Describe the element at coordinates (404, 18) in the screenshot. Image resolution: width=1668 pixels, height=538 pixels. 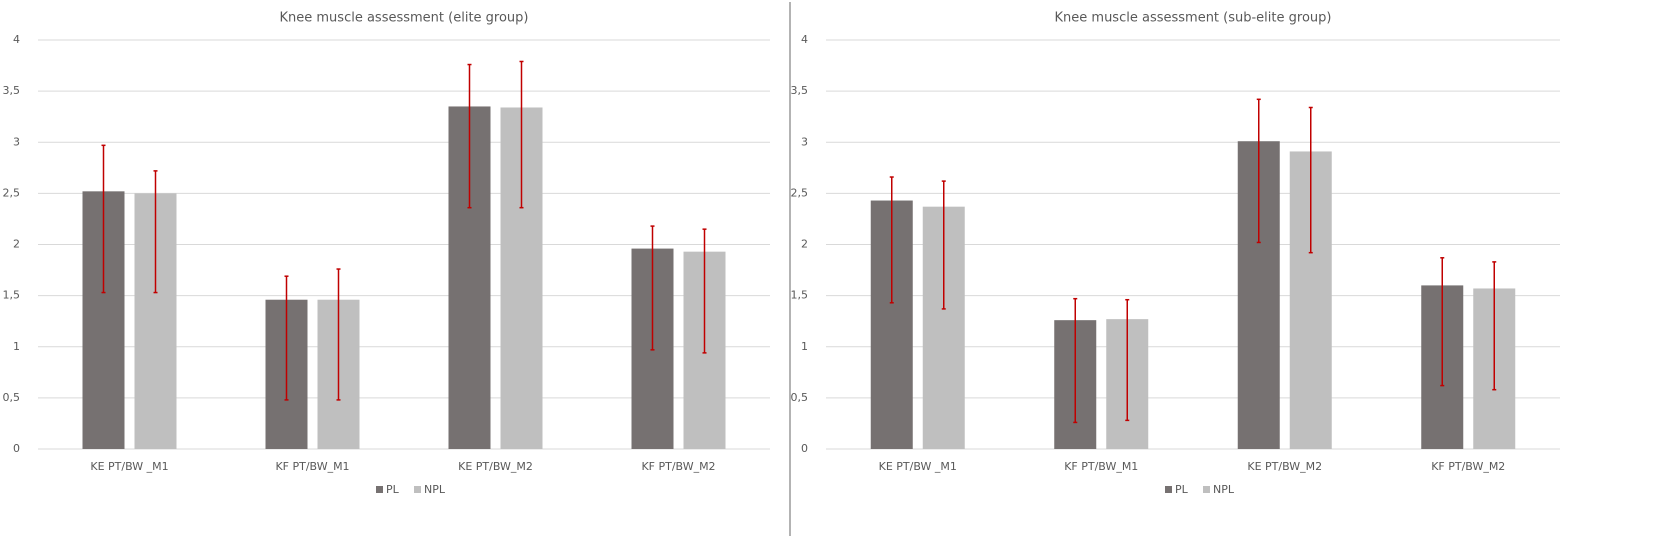
I see `chart-title: Knee muscle assessment (elite group)` at that location.